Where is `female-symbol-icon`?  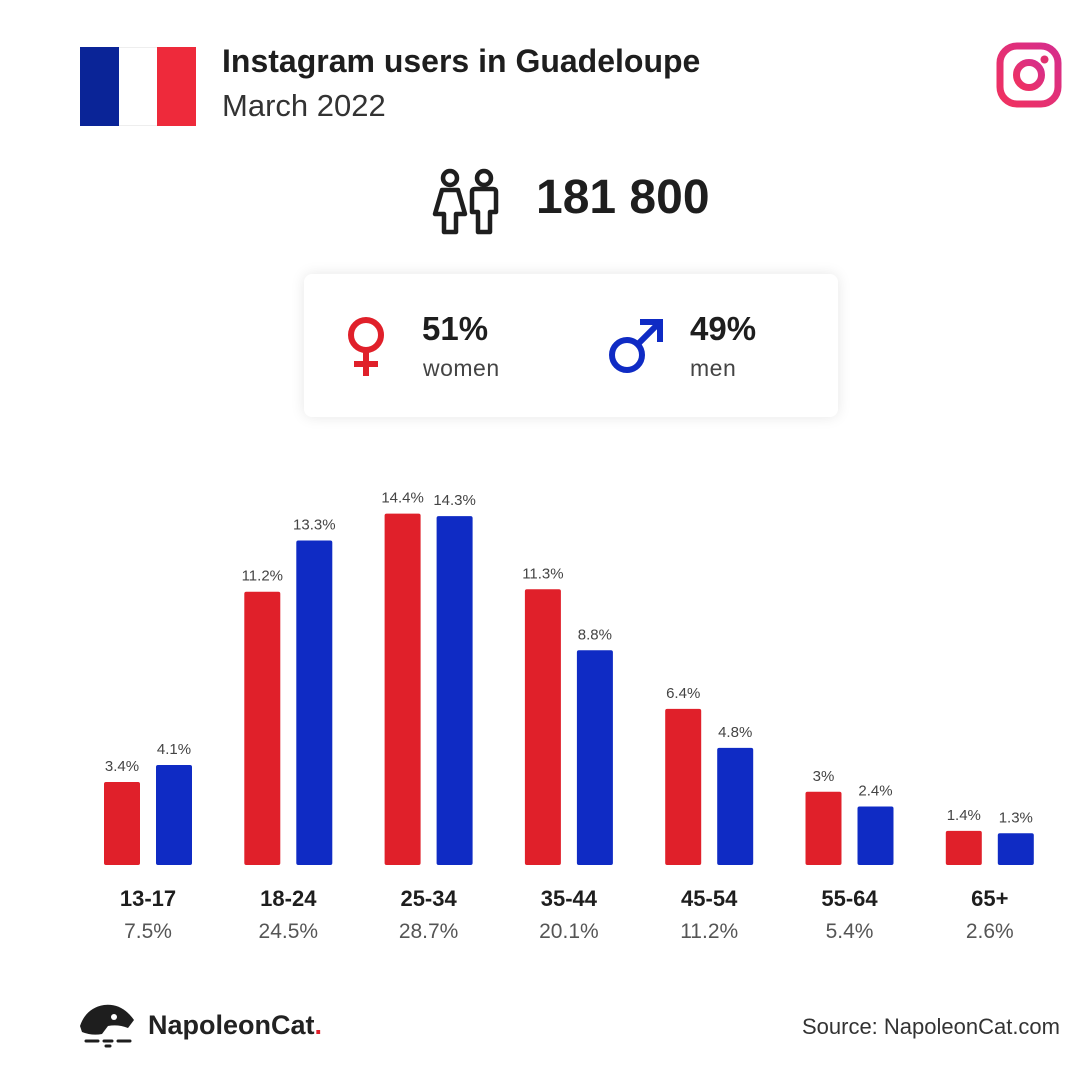 female-symbol-icon is located at coordinates (366, 346).